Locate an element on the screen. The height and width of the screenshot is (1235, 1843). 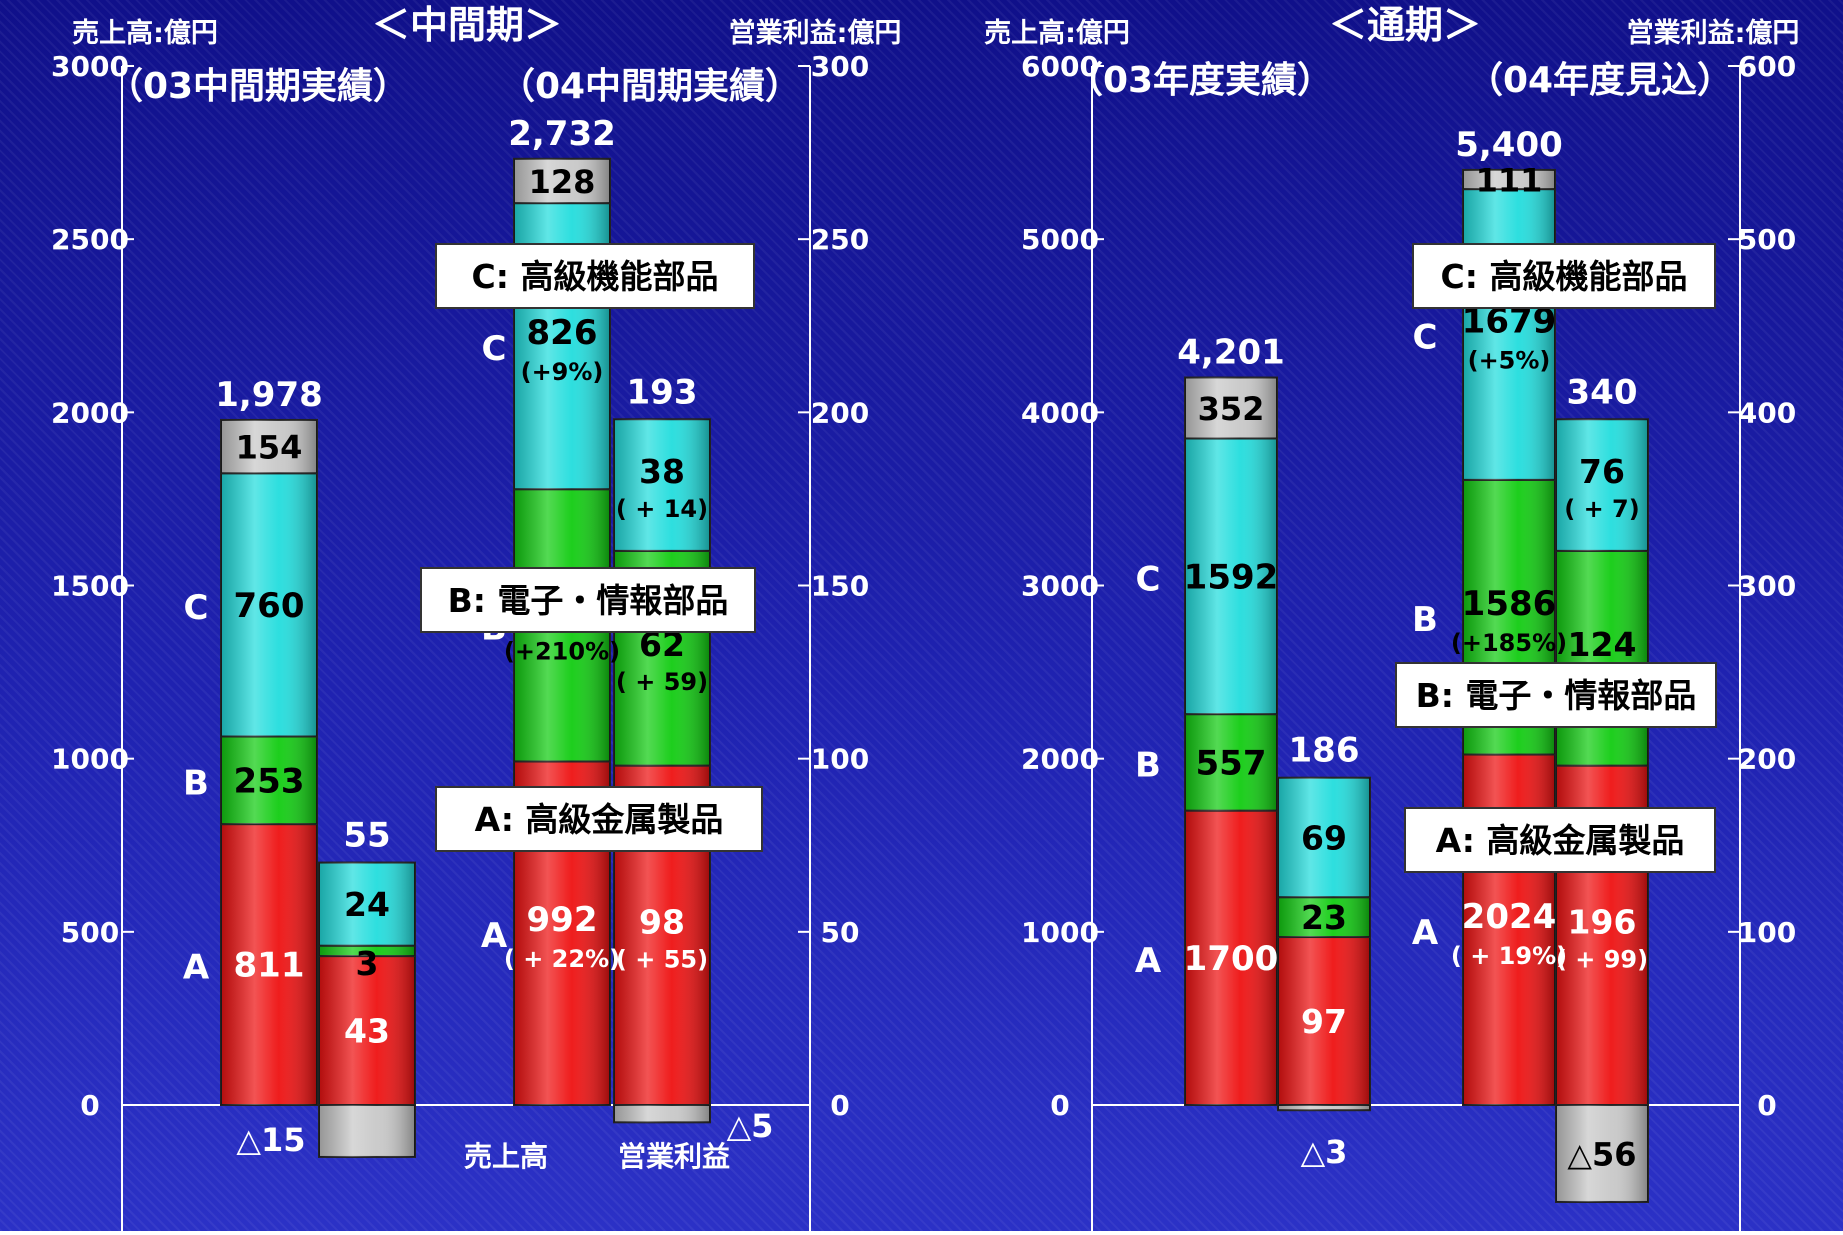
panel-title: ＜通期＞ is located at coordinates (1405, 25).